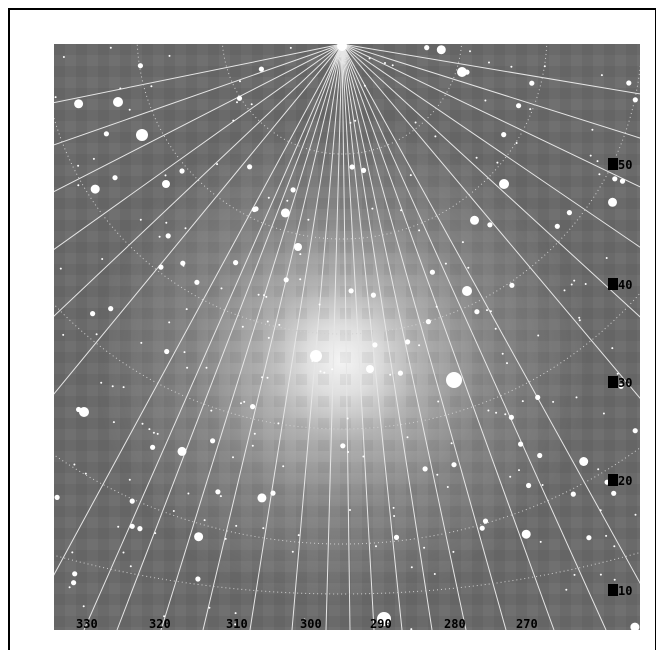 The width and height of the screenshot is (664, 650). Describe the element at coordinates (342, 47) in the screenshot. I see `zenith-marker` at that location.